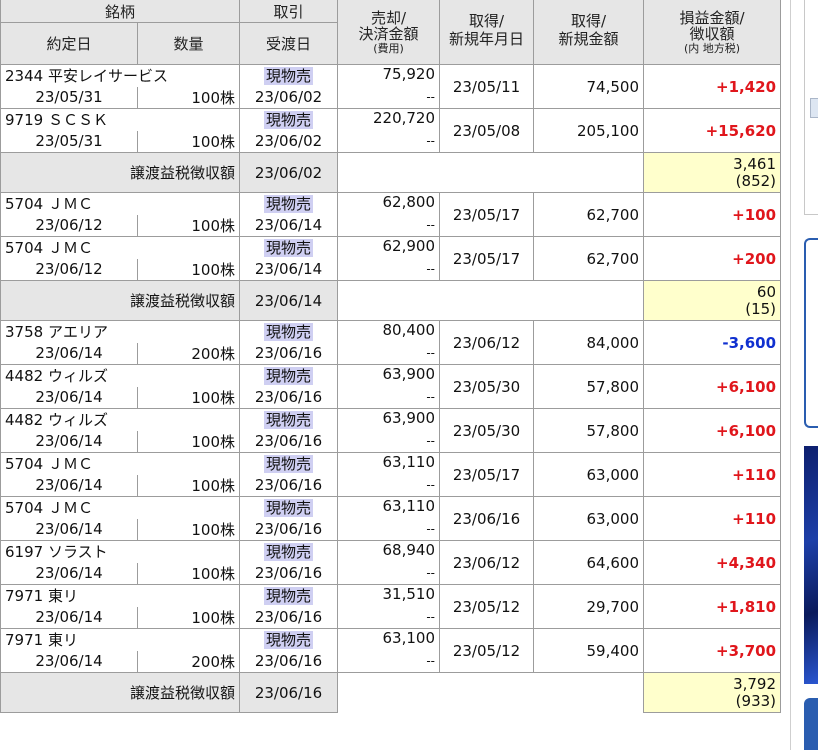  What do you see at coordinates (389, 203) in the screenshot?
I see `sell-amount: 62,800` at bounding box center [389, 203].